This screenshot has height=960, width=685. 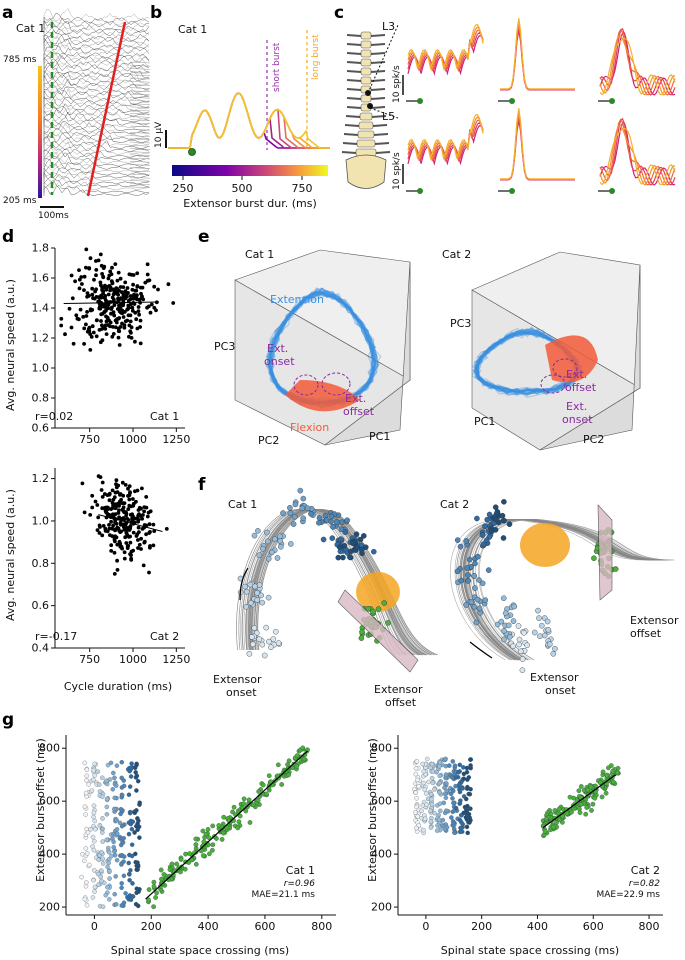 I want to click on panel-label-f: f, so click(x=202, y=485).